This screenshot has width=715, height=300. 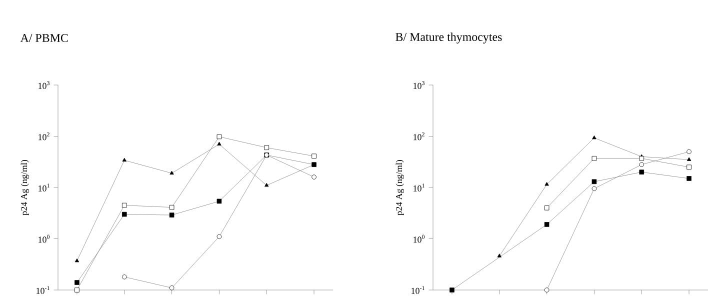 I want to click on chart-title: A/ PBMC, so click(x=44, y=38).